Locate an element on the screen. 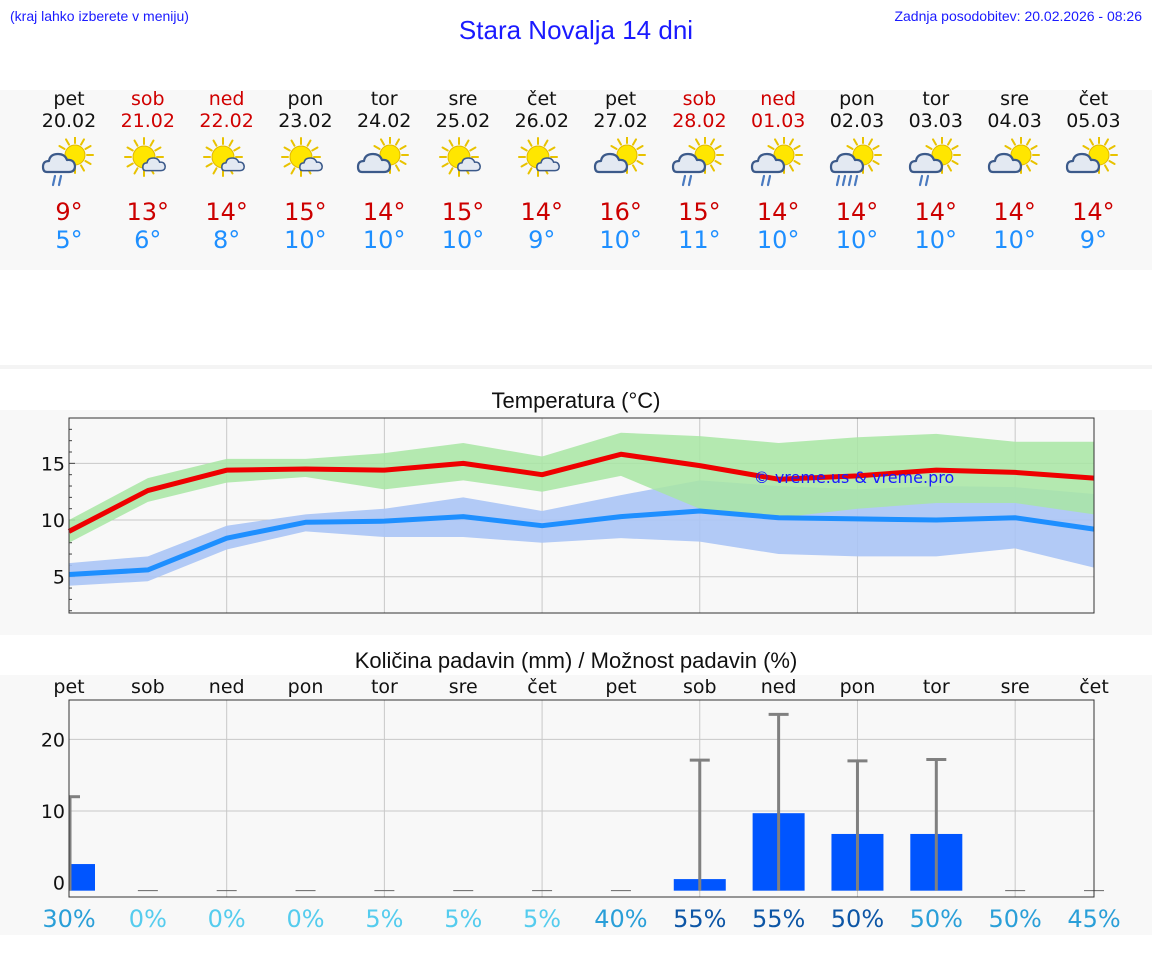 The width and height of the screenshot is (1152, 975). y-tick-label: 15 is located at coordinates (53, 464).